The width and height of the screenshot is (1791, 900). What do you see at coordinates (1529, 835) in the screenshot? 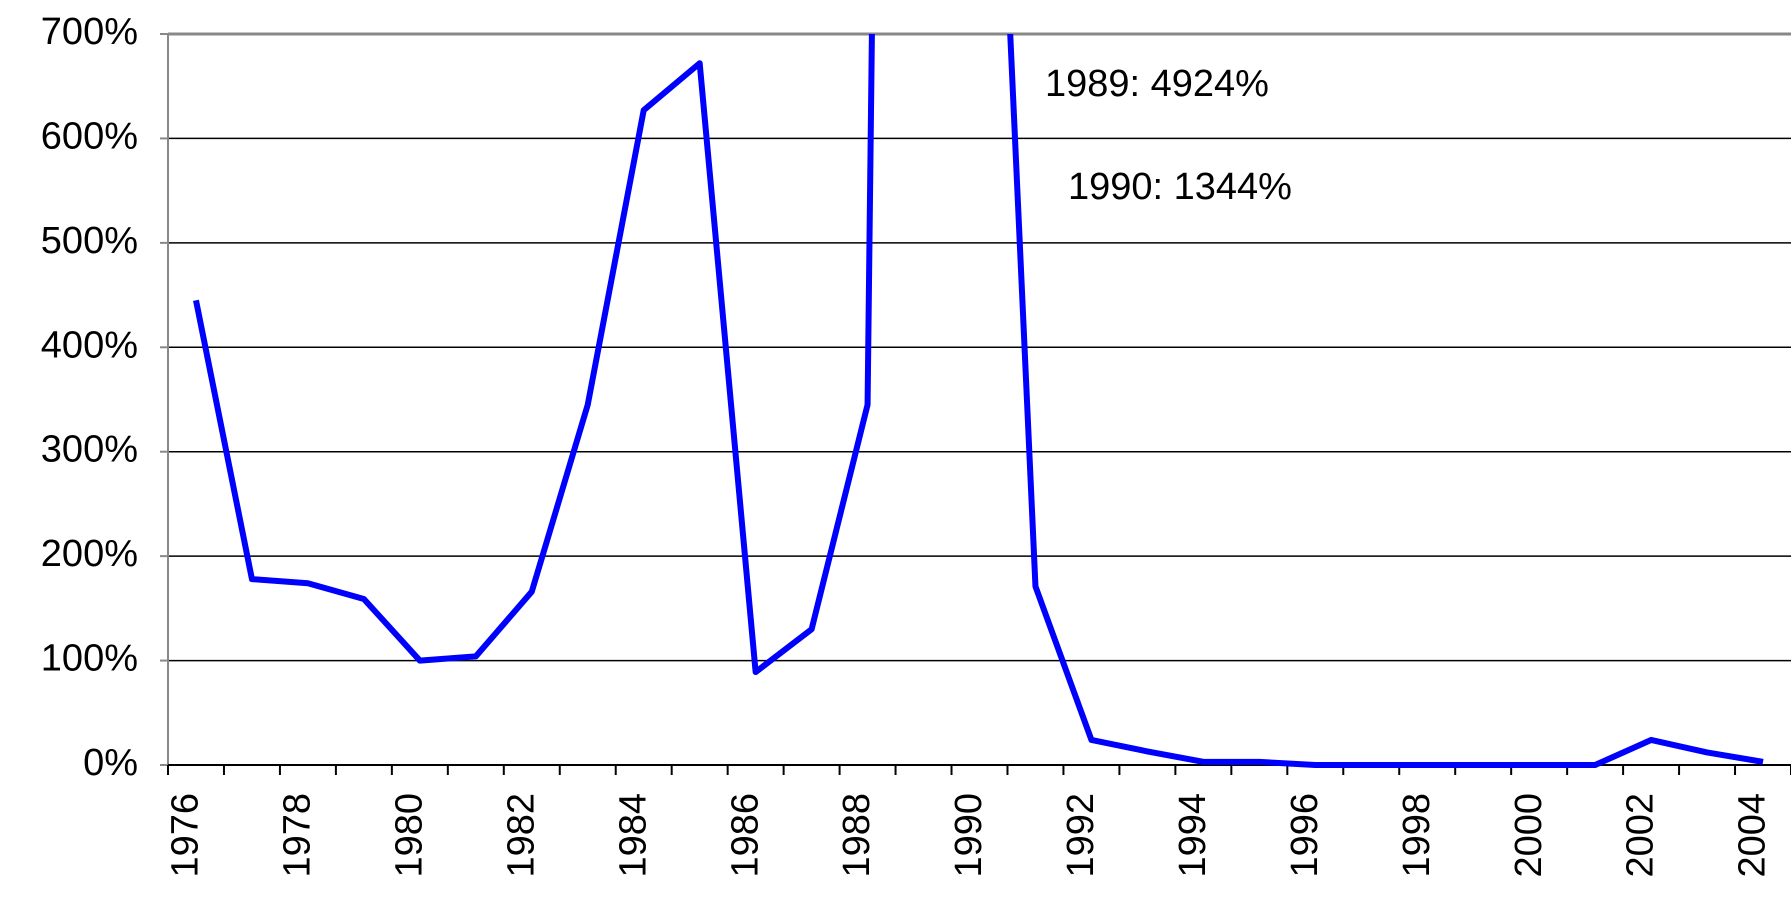
I see `x-tick-label: 2000` at bounding box center [1529, 835].